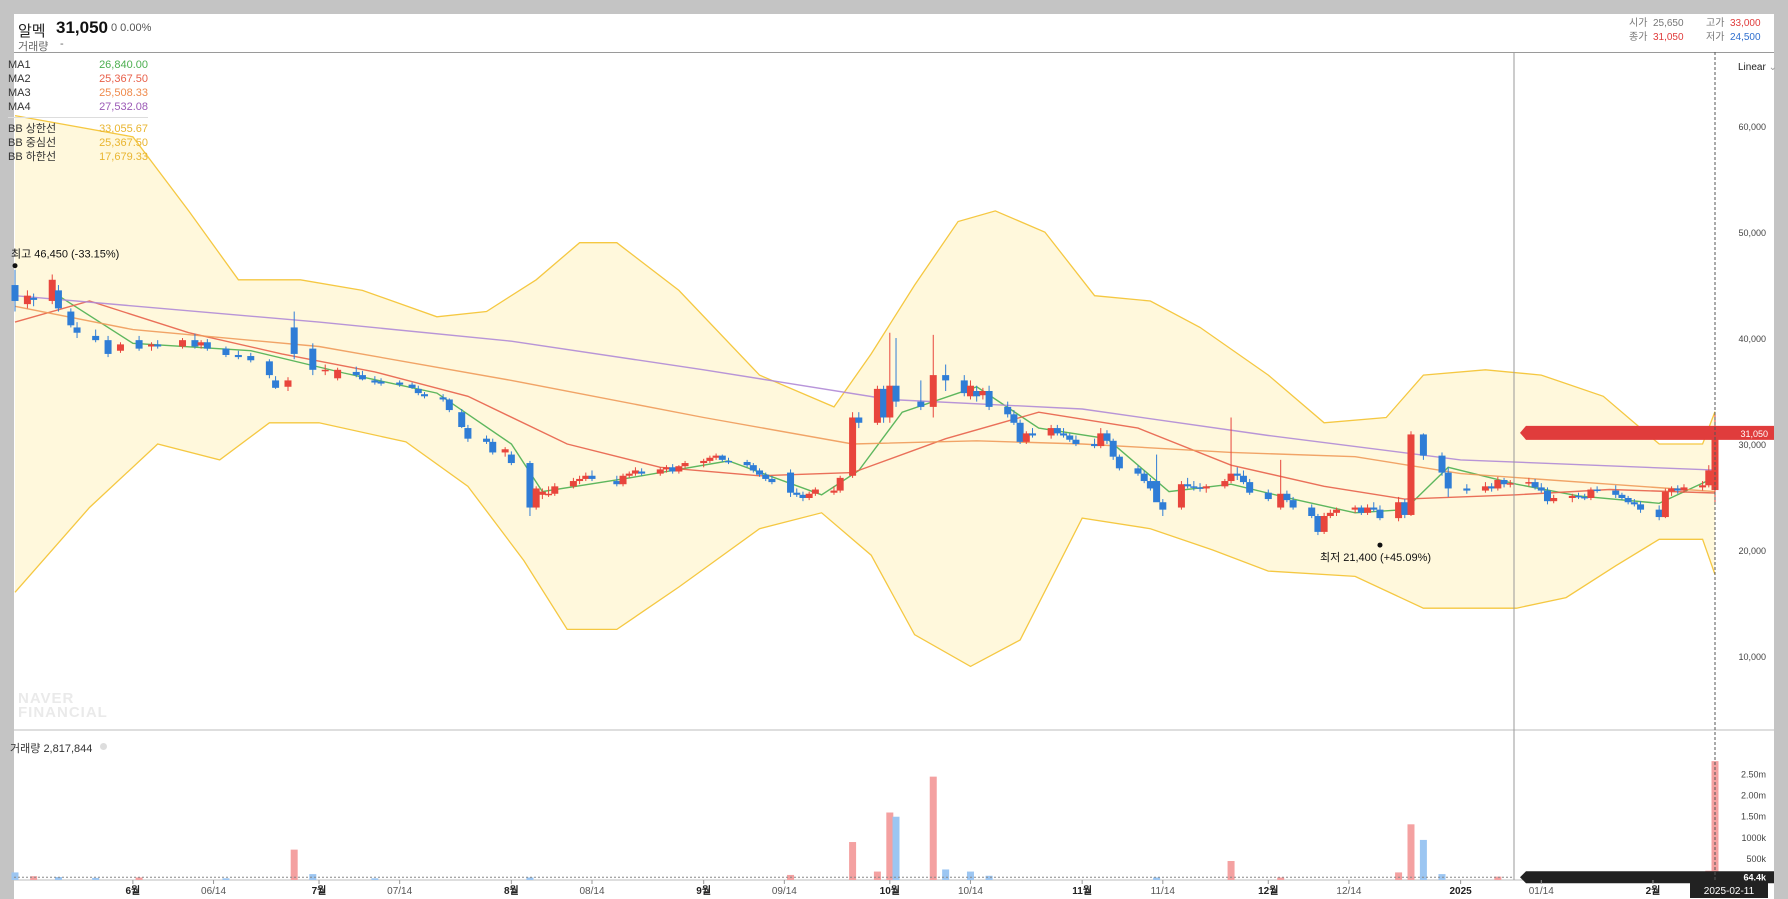  I want to click on y-tick-label: 60,000, so click(1752, 127).